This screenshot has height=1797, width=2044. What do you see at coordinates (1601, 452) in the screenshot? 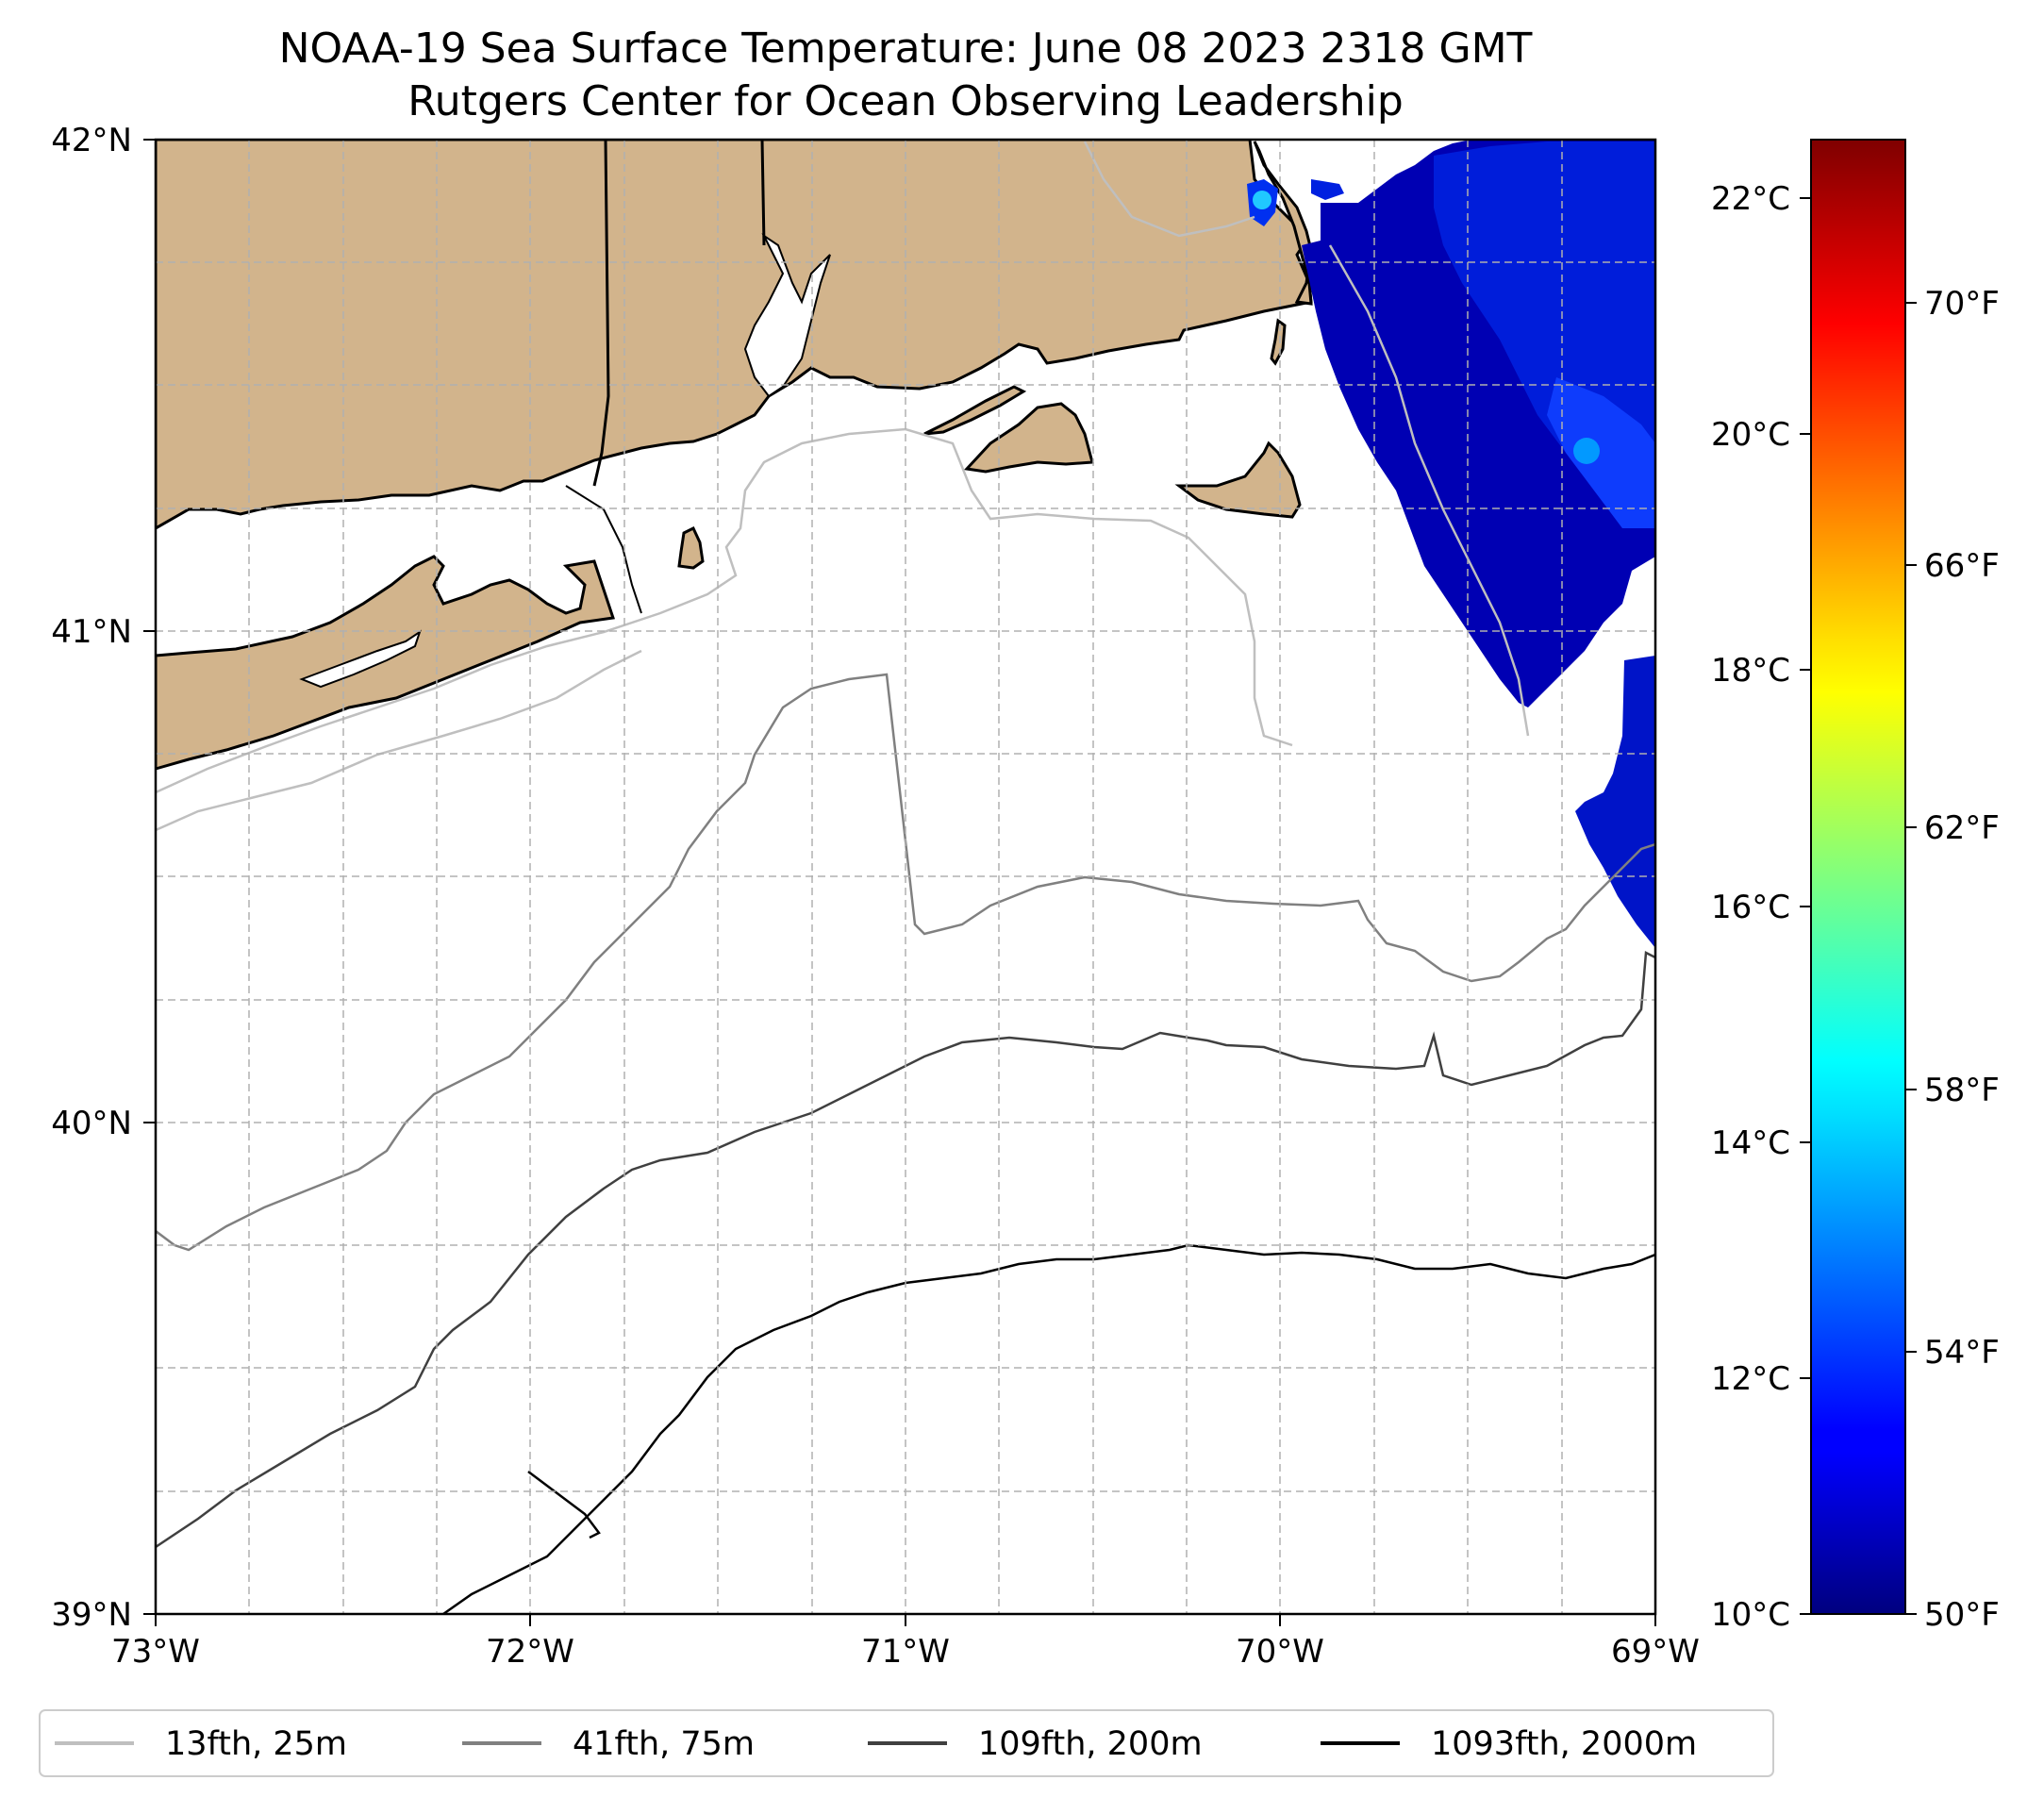
I see `sst-data-band-warm` at bounding box center [1601, 452].